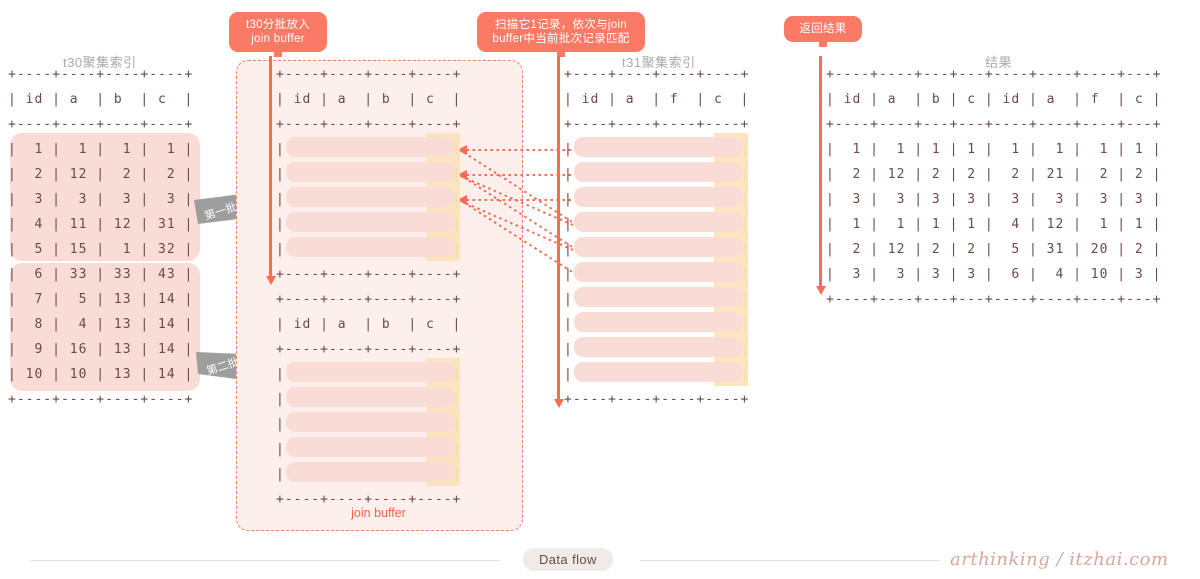 Image resolution: width=1200 pixels, height=579 pixels. I want to click on res-rule-bot: +----+----+---+---+----+----+----+---+, so click(994, 299).